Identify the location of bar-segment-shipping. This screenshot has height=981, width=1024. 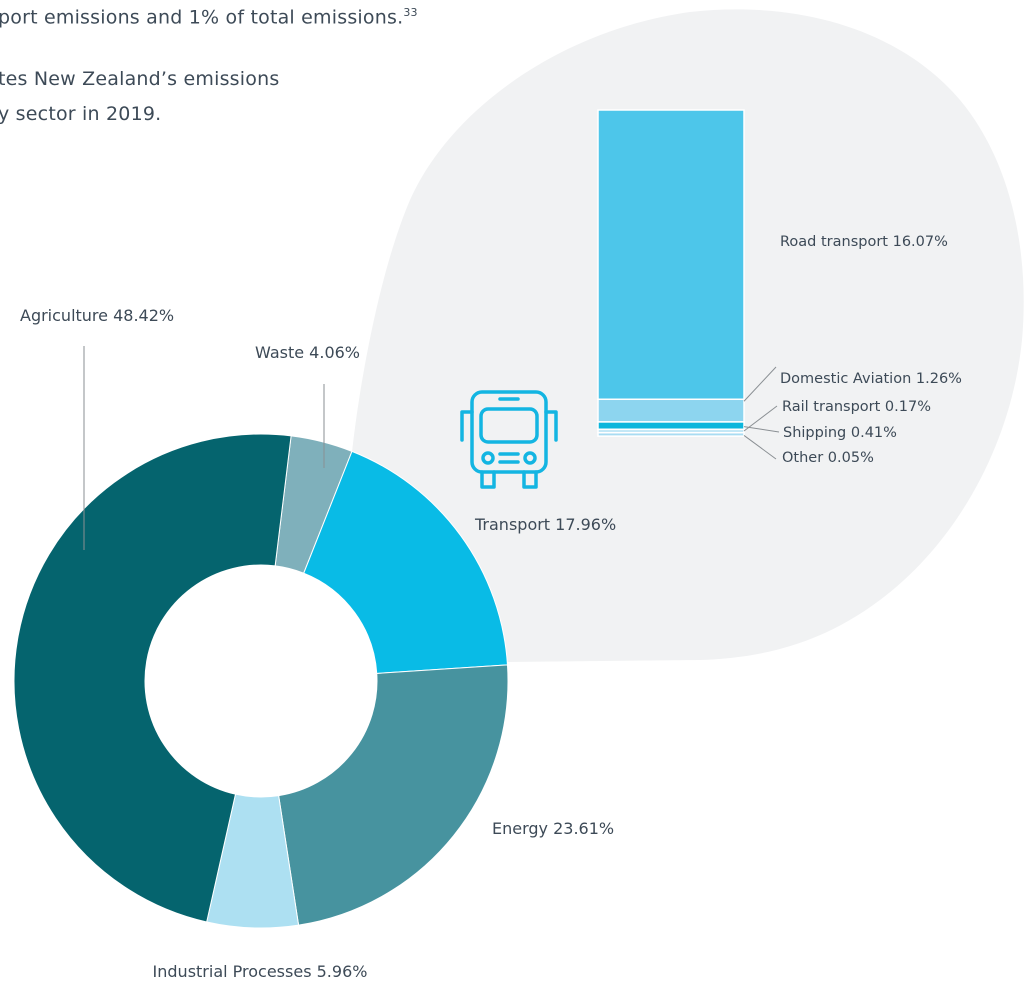
(671, 426).